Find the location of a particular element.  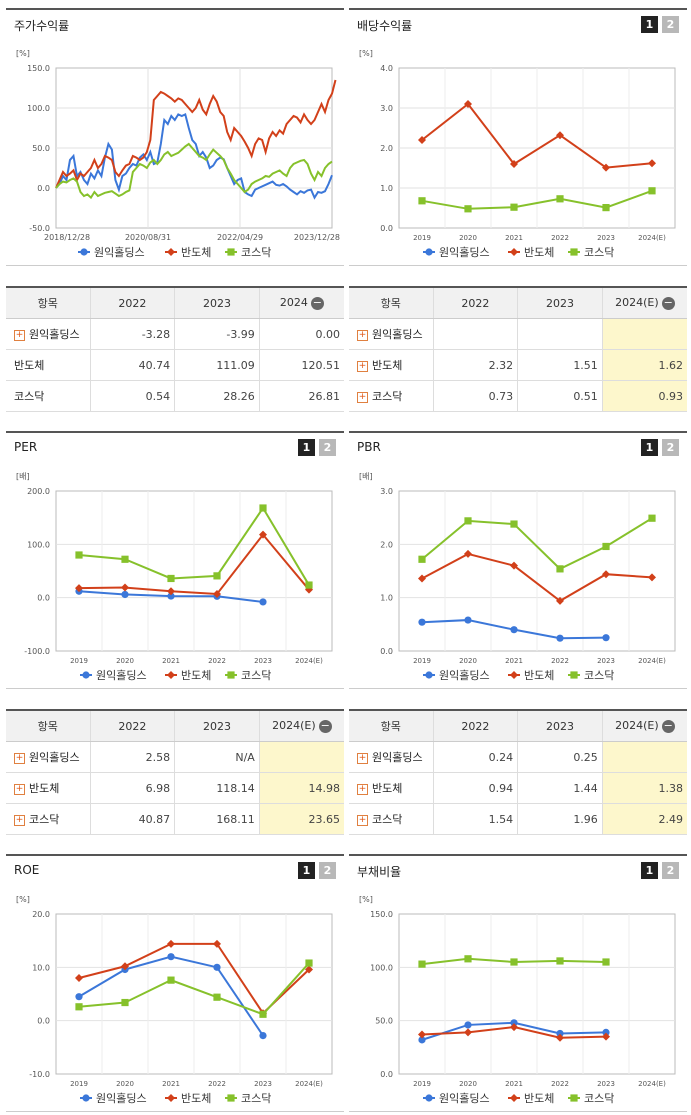

cell: 111.09 is located at coordinates (217, 365).